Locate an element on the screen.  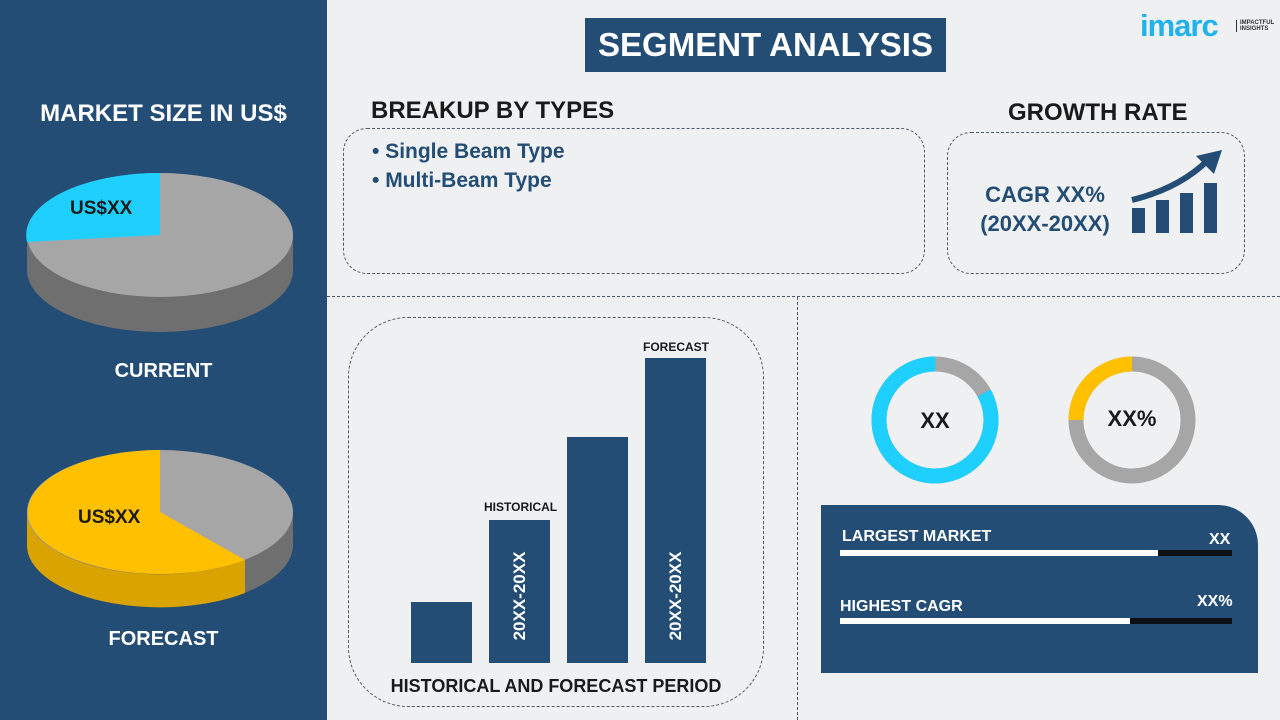
current-slice is located at coordinates (93, 207).